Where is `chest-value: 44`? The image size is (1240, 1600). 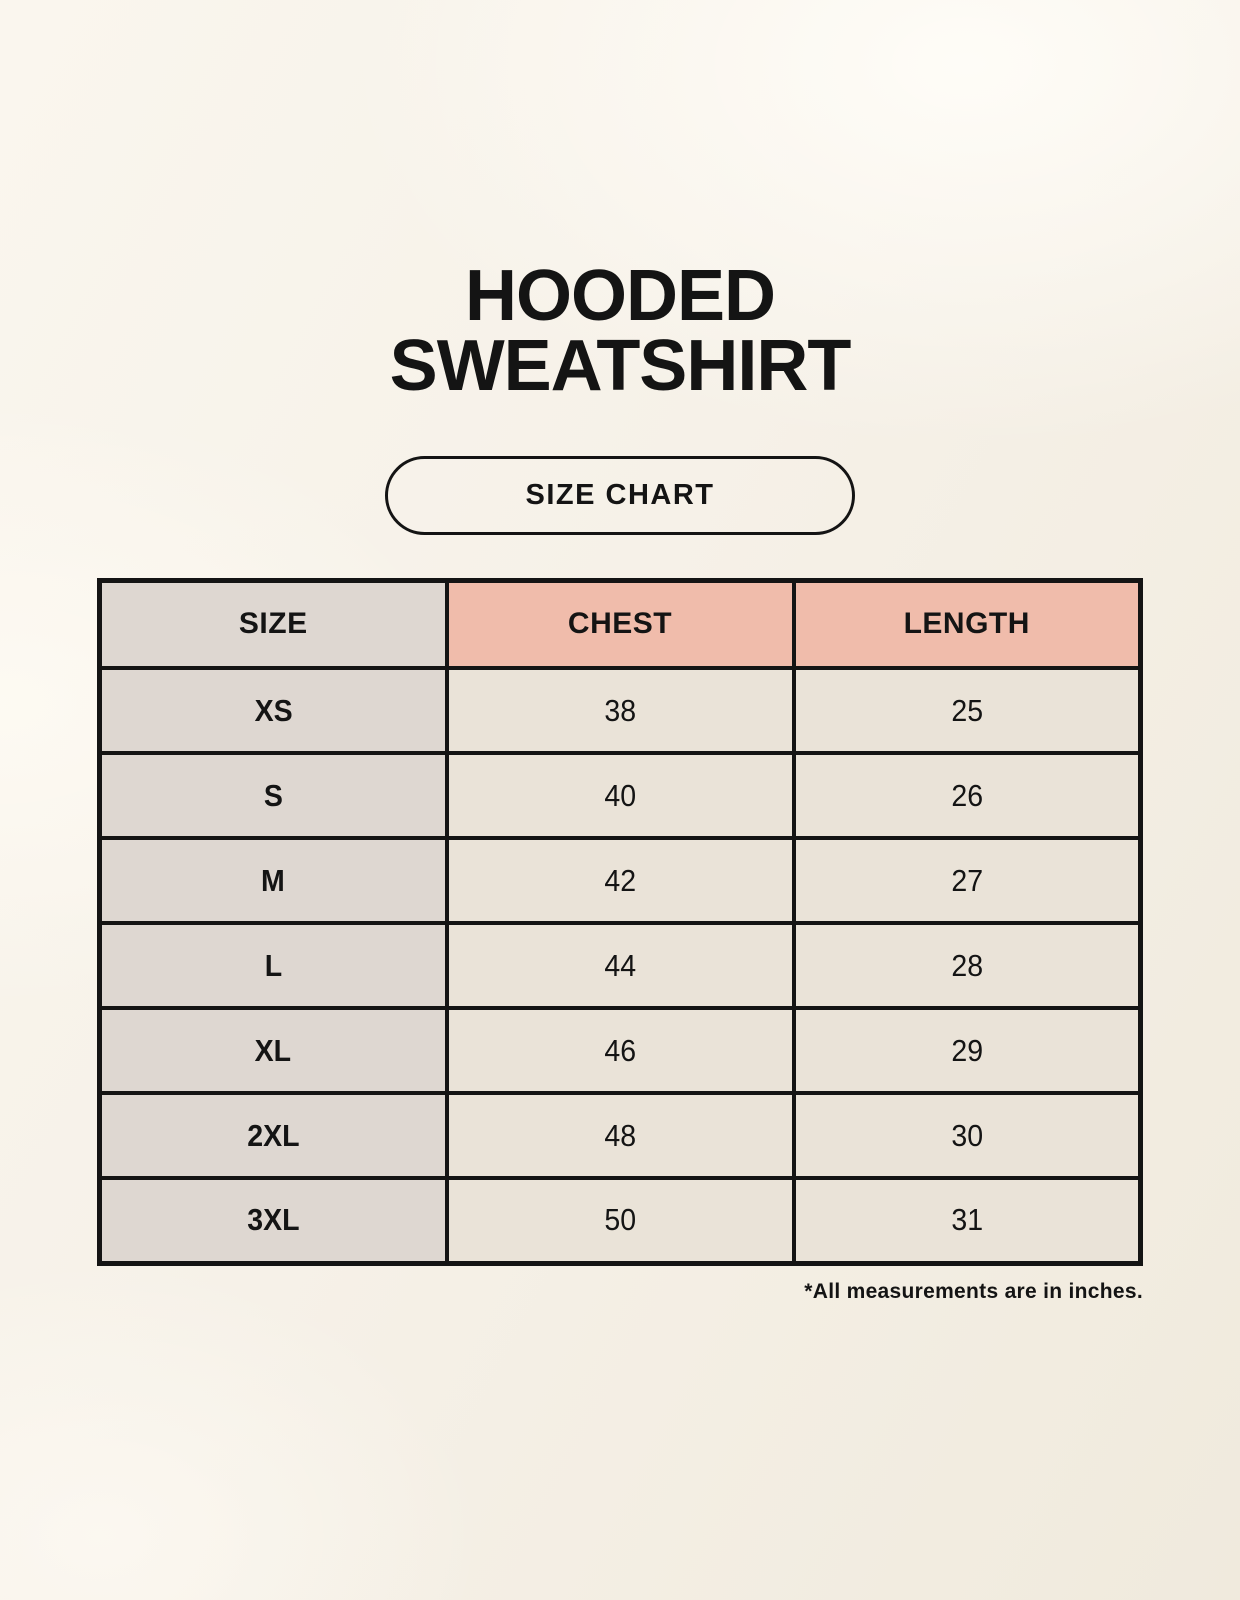 chest-value: 44 is located at coordinates (620, 966).